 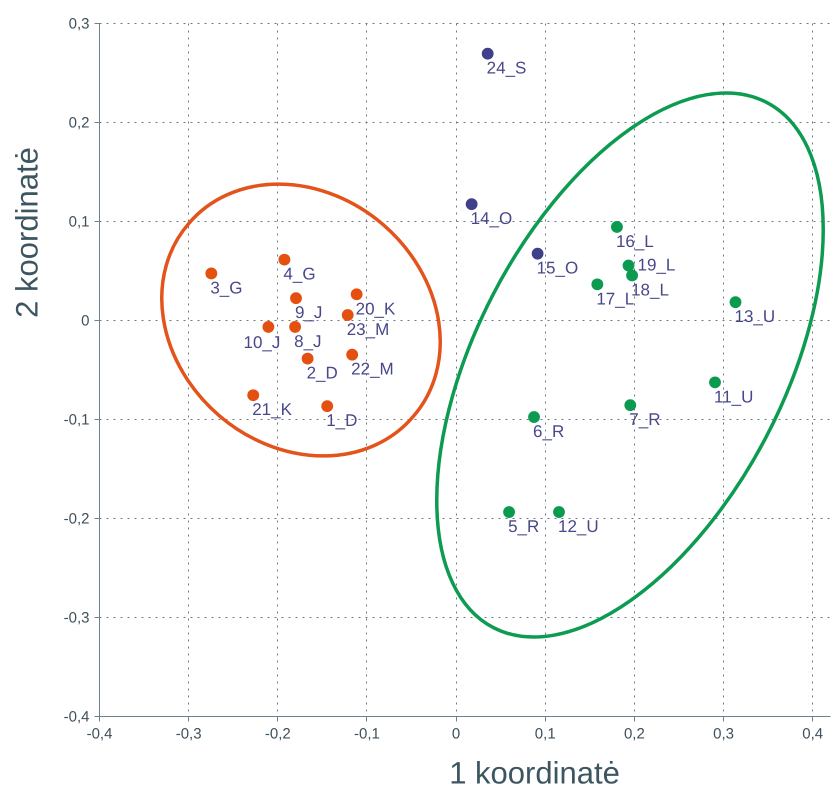 What do you see at coordinates (99, 734) in the screenshot?
I see `x-tick-label: -0,4` at bounding box center [99, 734].